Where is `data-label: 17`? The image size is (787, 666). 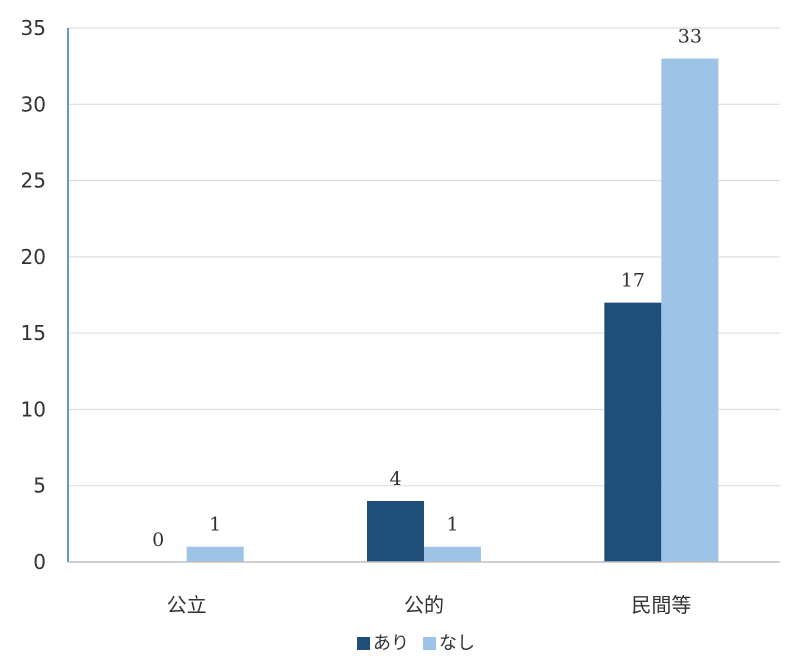
data-label: 17 is located at coordinates (633, 281).